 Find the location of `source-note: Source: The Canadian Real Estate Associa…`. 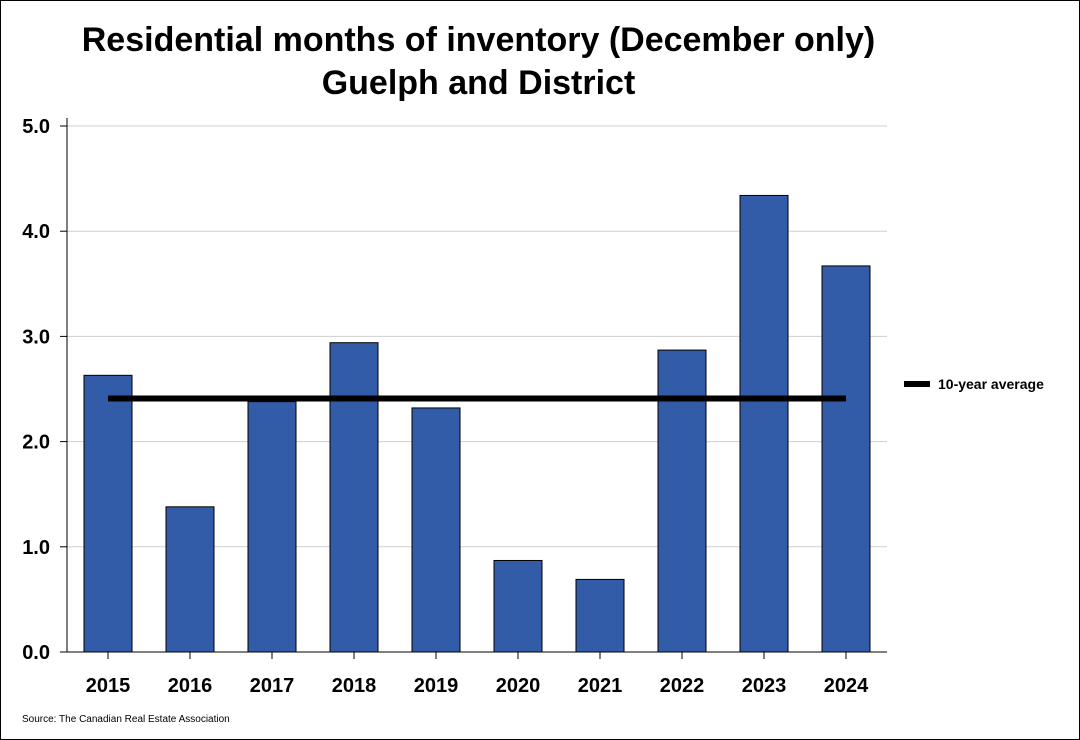

source-note: Source: The Canadian Real Estate Associa… is located at coordinates (126, 719).